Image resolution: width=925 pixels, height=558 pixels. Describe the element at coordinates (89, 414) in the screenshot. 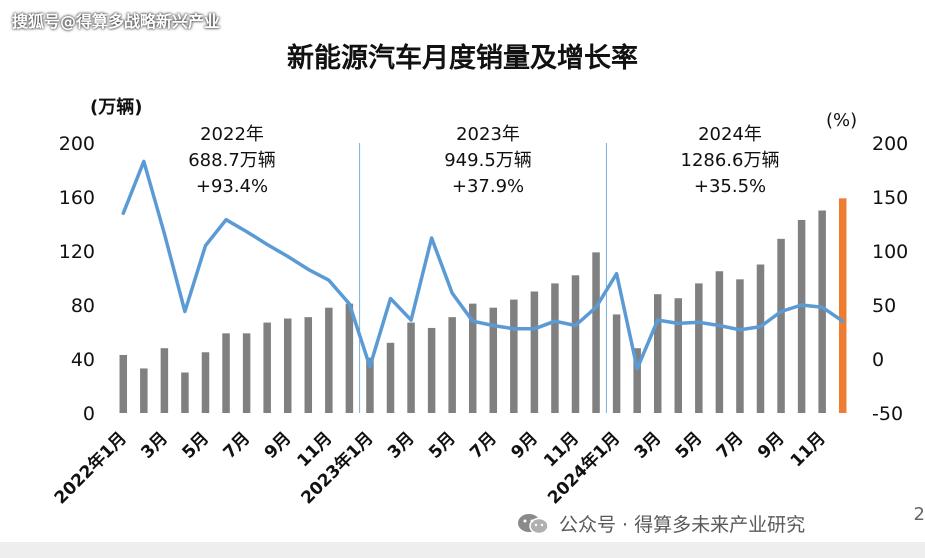

I see `left-tick-label: 0` at that location.